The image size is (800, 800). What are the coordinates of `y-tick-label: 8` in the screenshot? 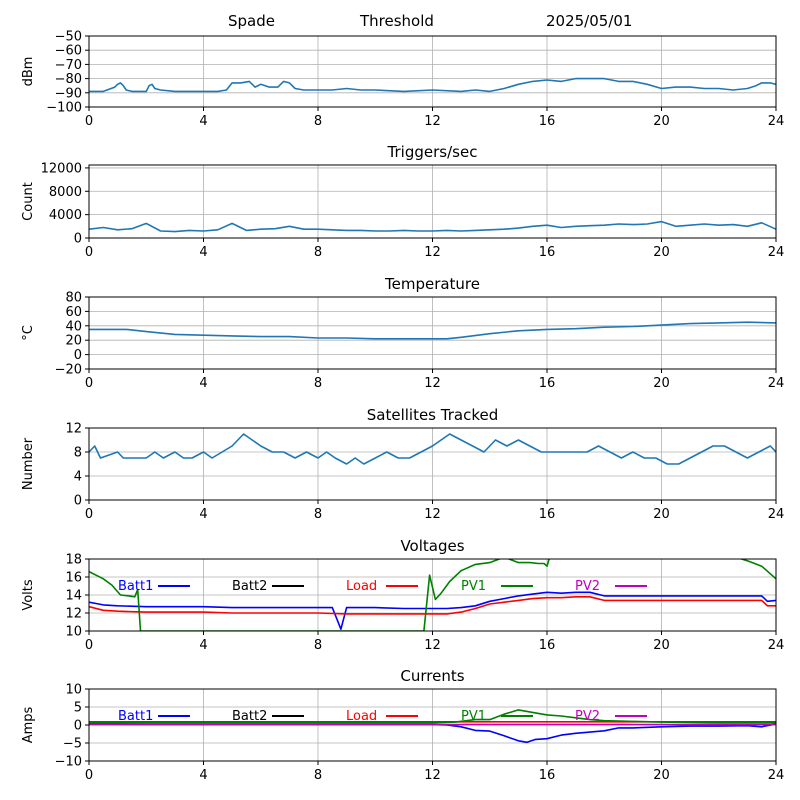 It's located at (78, 453).